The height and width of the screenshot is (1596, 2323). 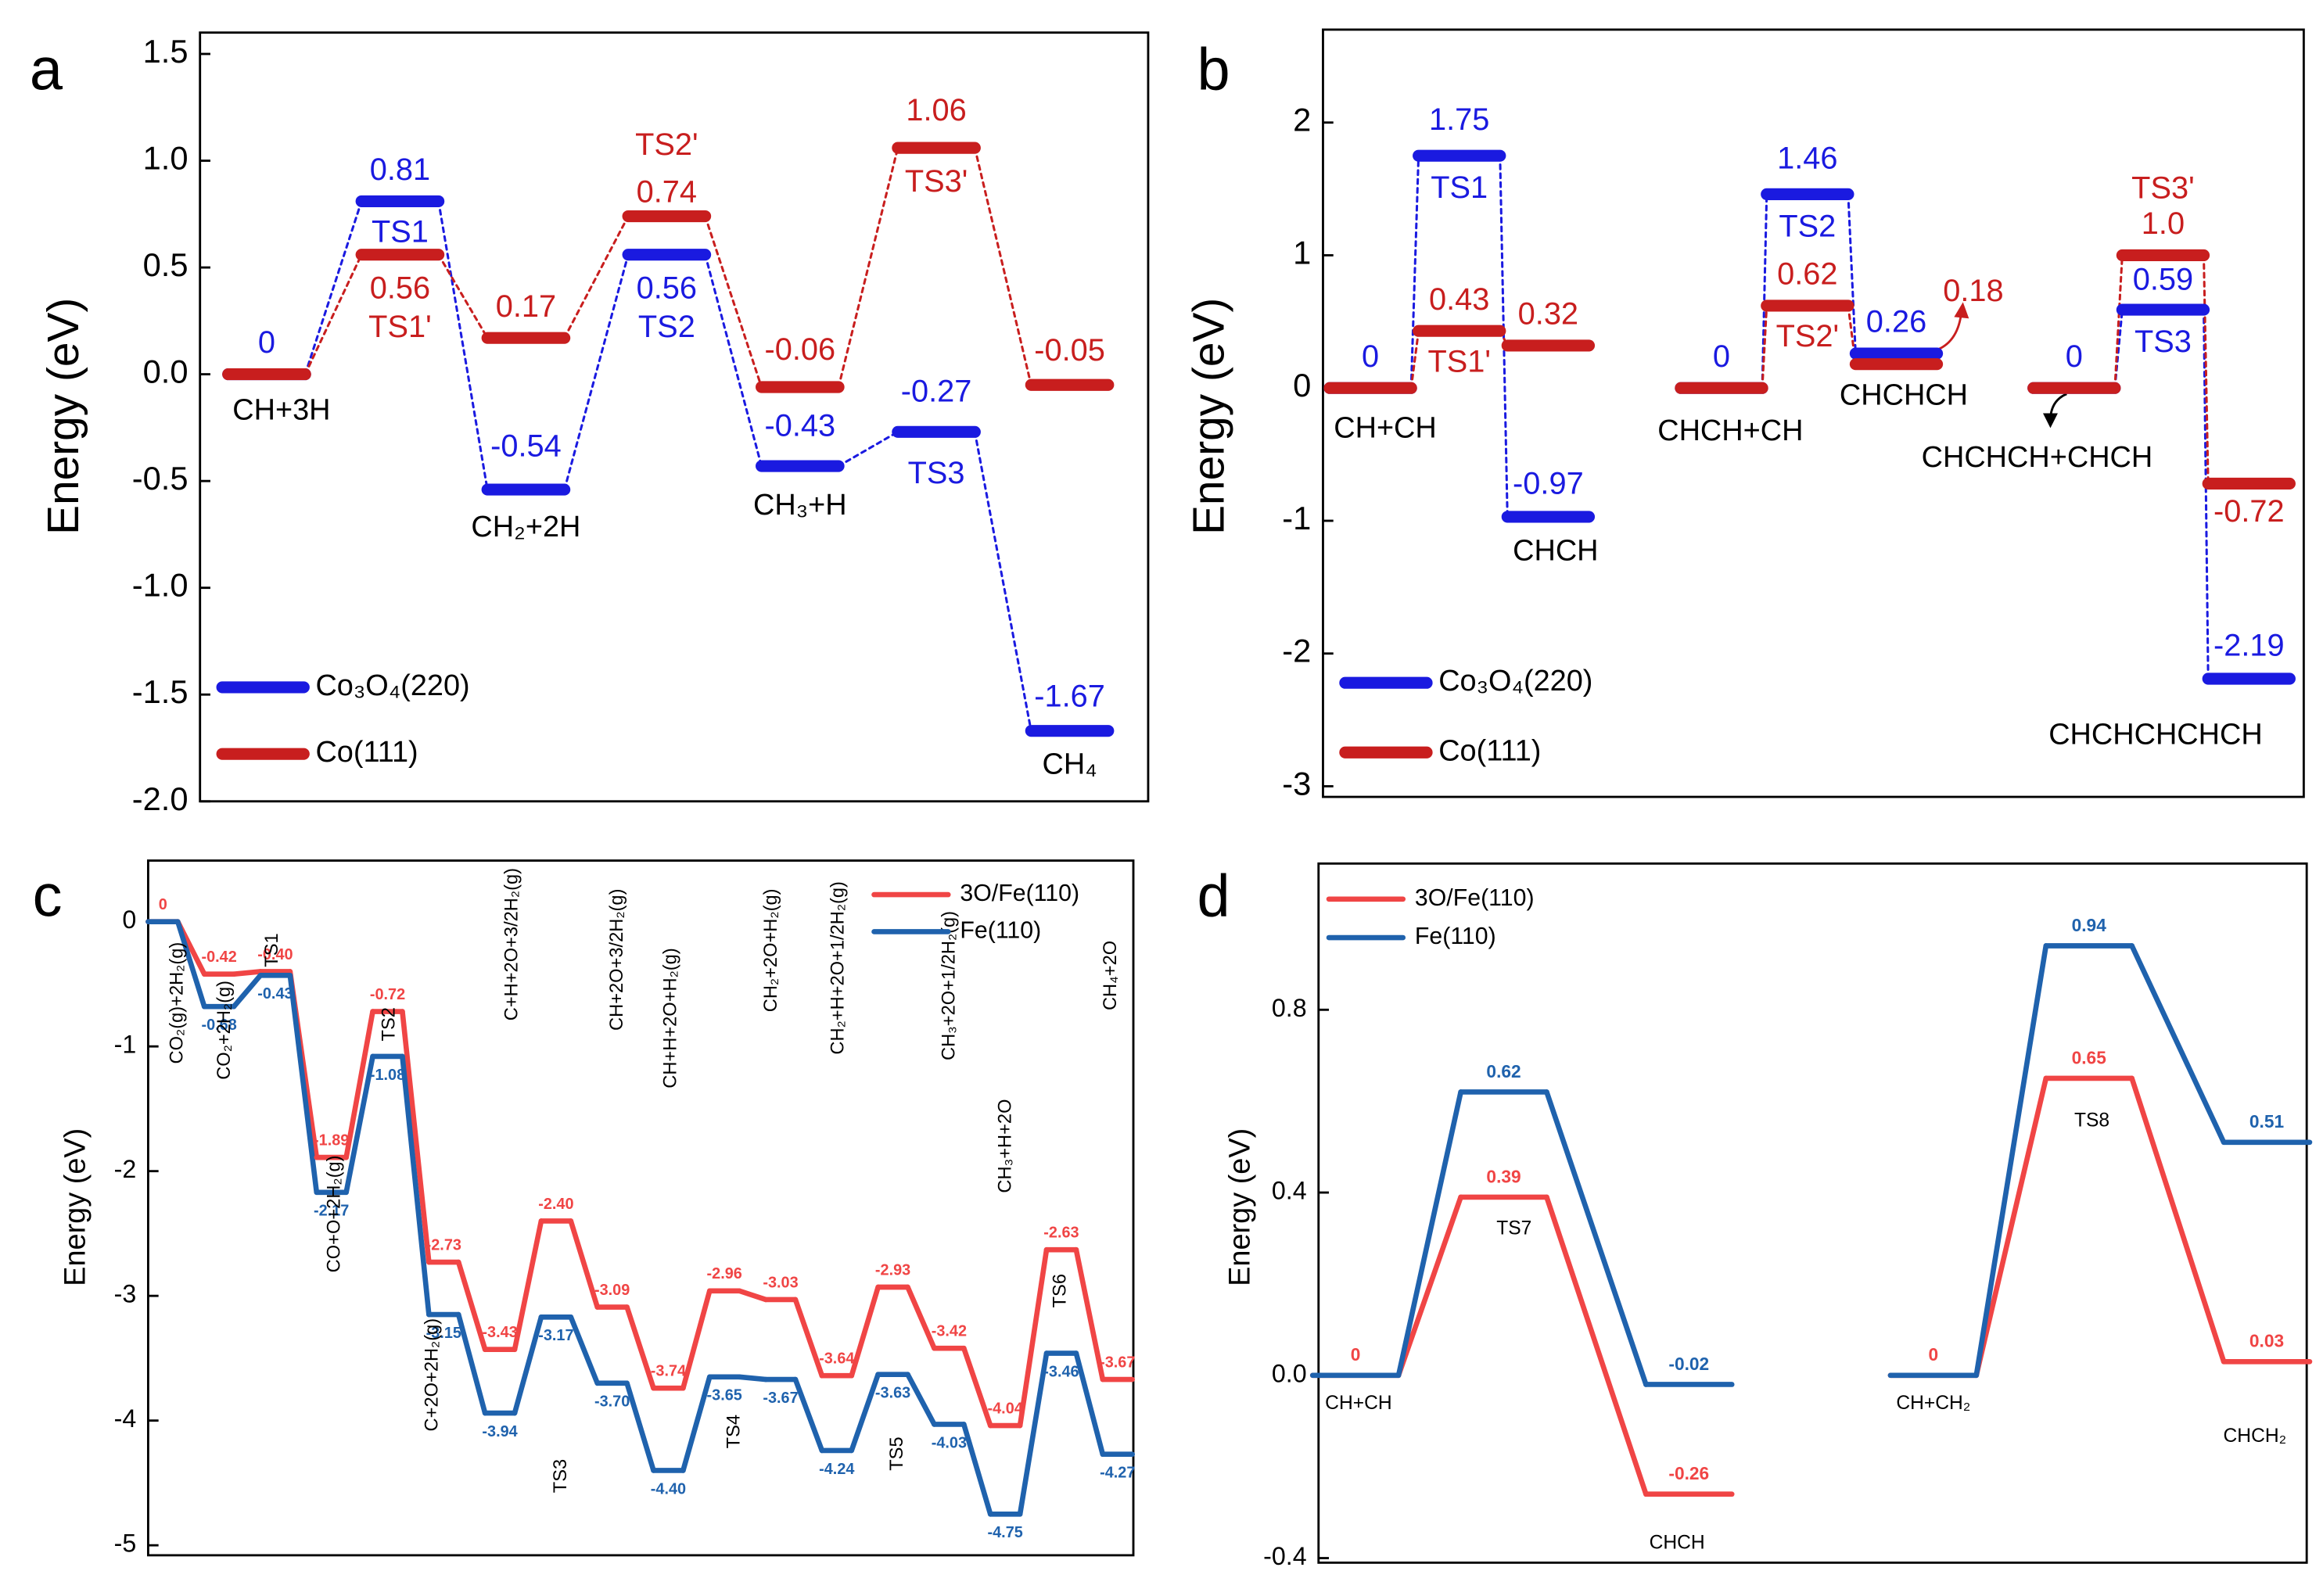 What do you see at coordinates (1677, 1542) in the screenshot?
I see `state-label: CHCH` at bounding box center [1677, 1542].